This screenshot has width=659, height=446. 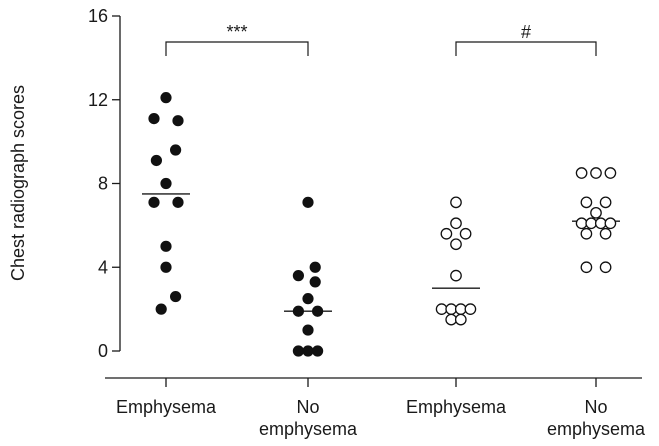 I want to click on y-tick-label: 8, so click(x=103, y=184).